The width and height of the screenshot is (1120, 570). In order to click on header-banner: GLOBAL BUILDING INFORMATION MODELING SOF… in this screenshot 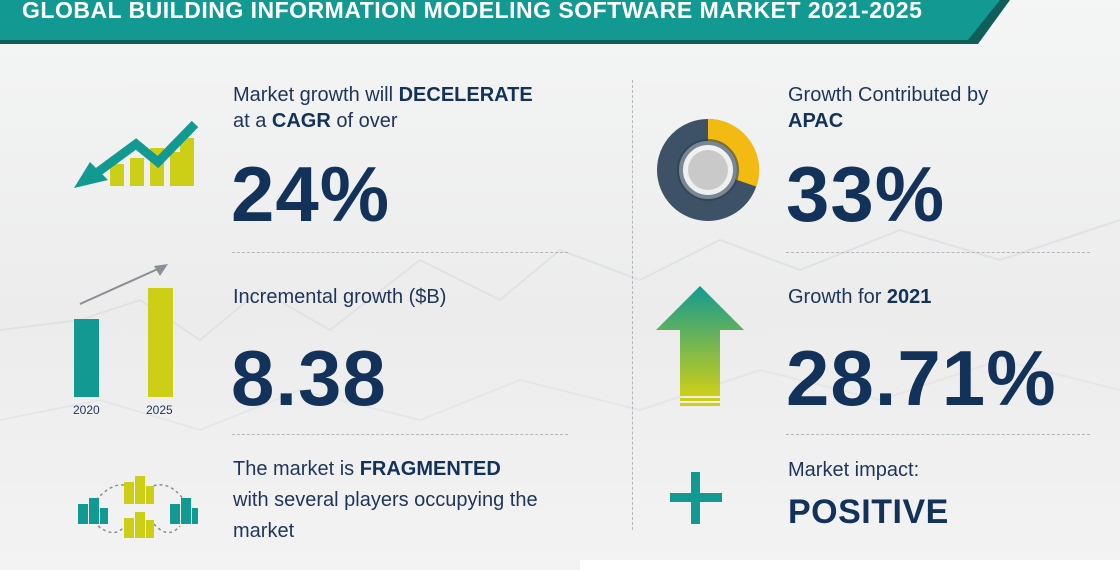, I will do `click(560, 23)`.